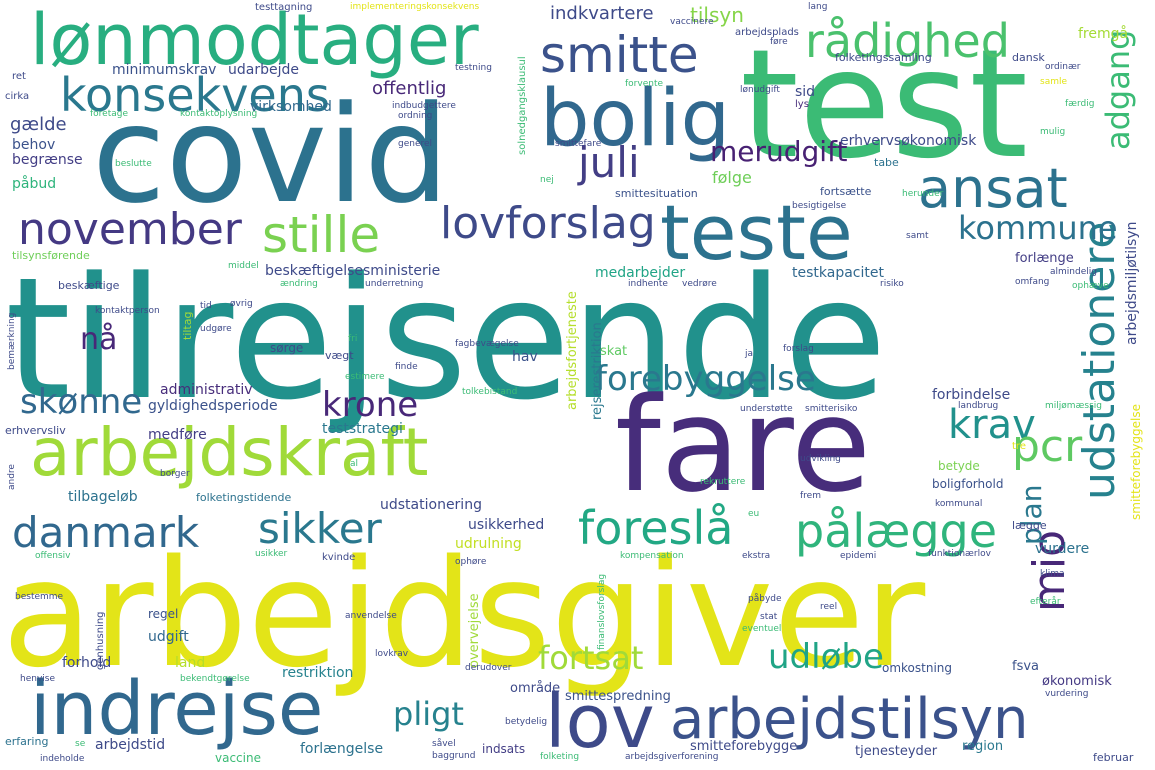 The image size is (1155, 770). Describe the element at coordinates (175, 474) in the screenshot. I see `word-borger: borger` at that location.